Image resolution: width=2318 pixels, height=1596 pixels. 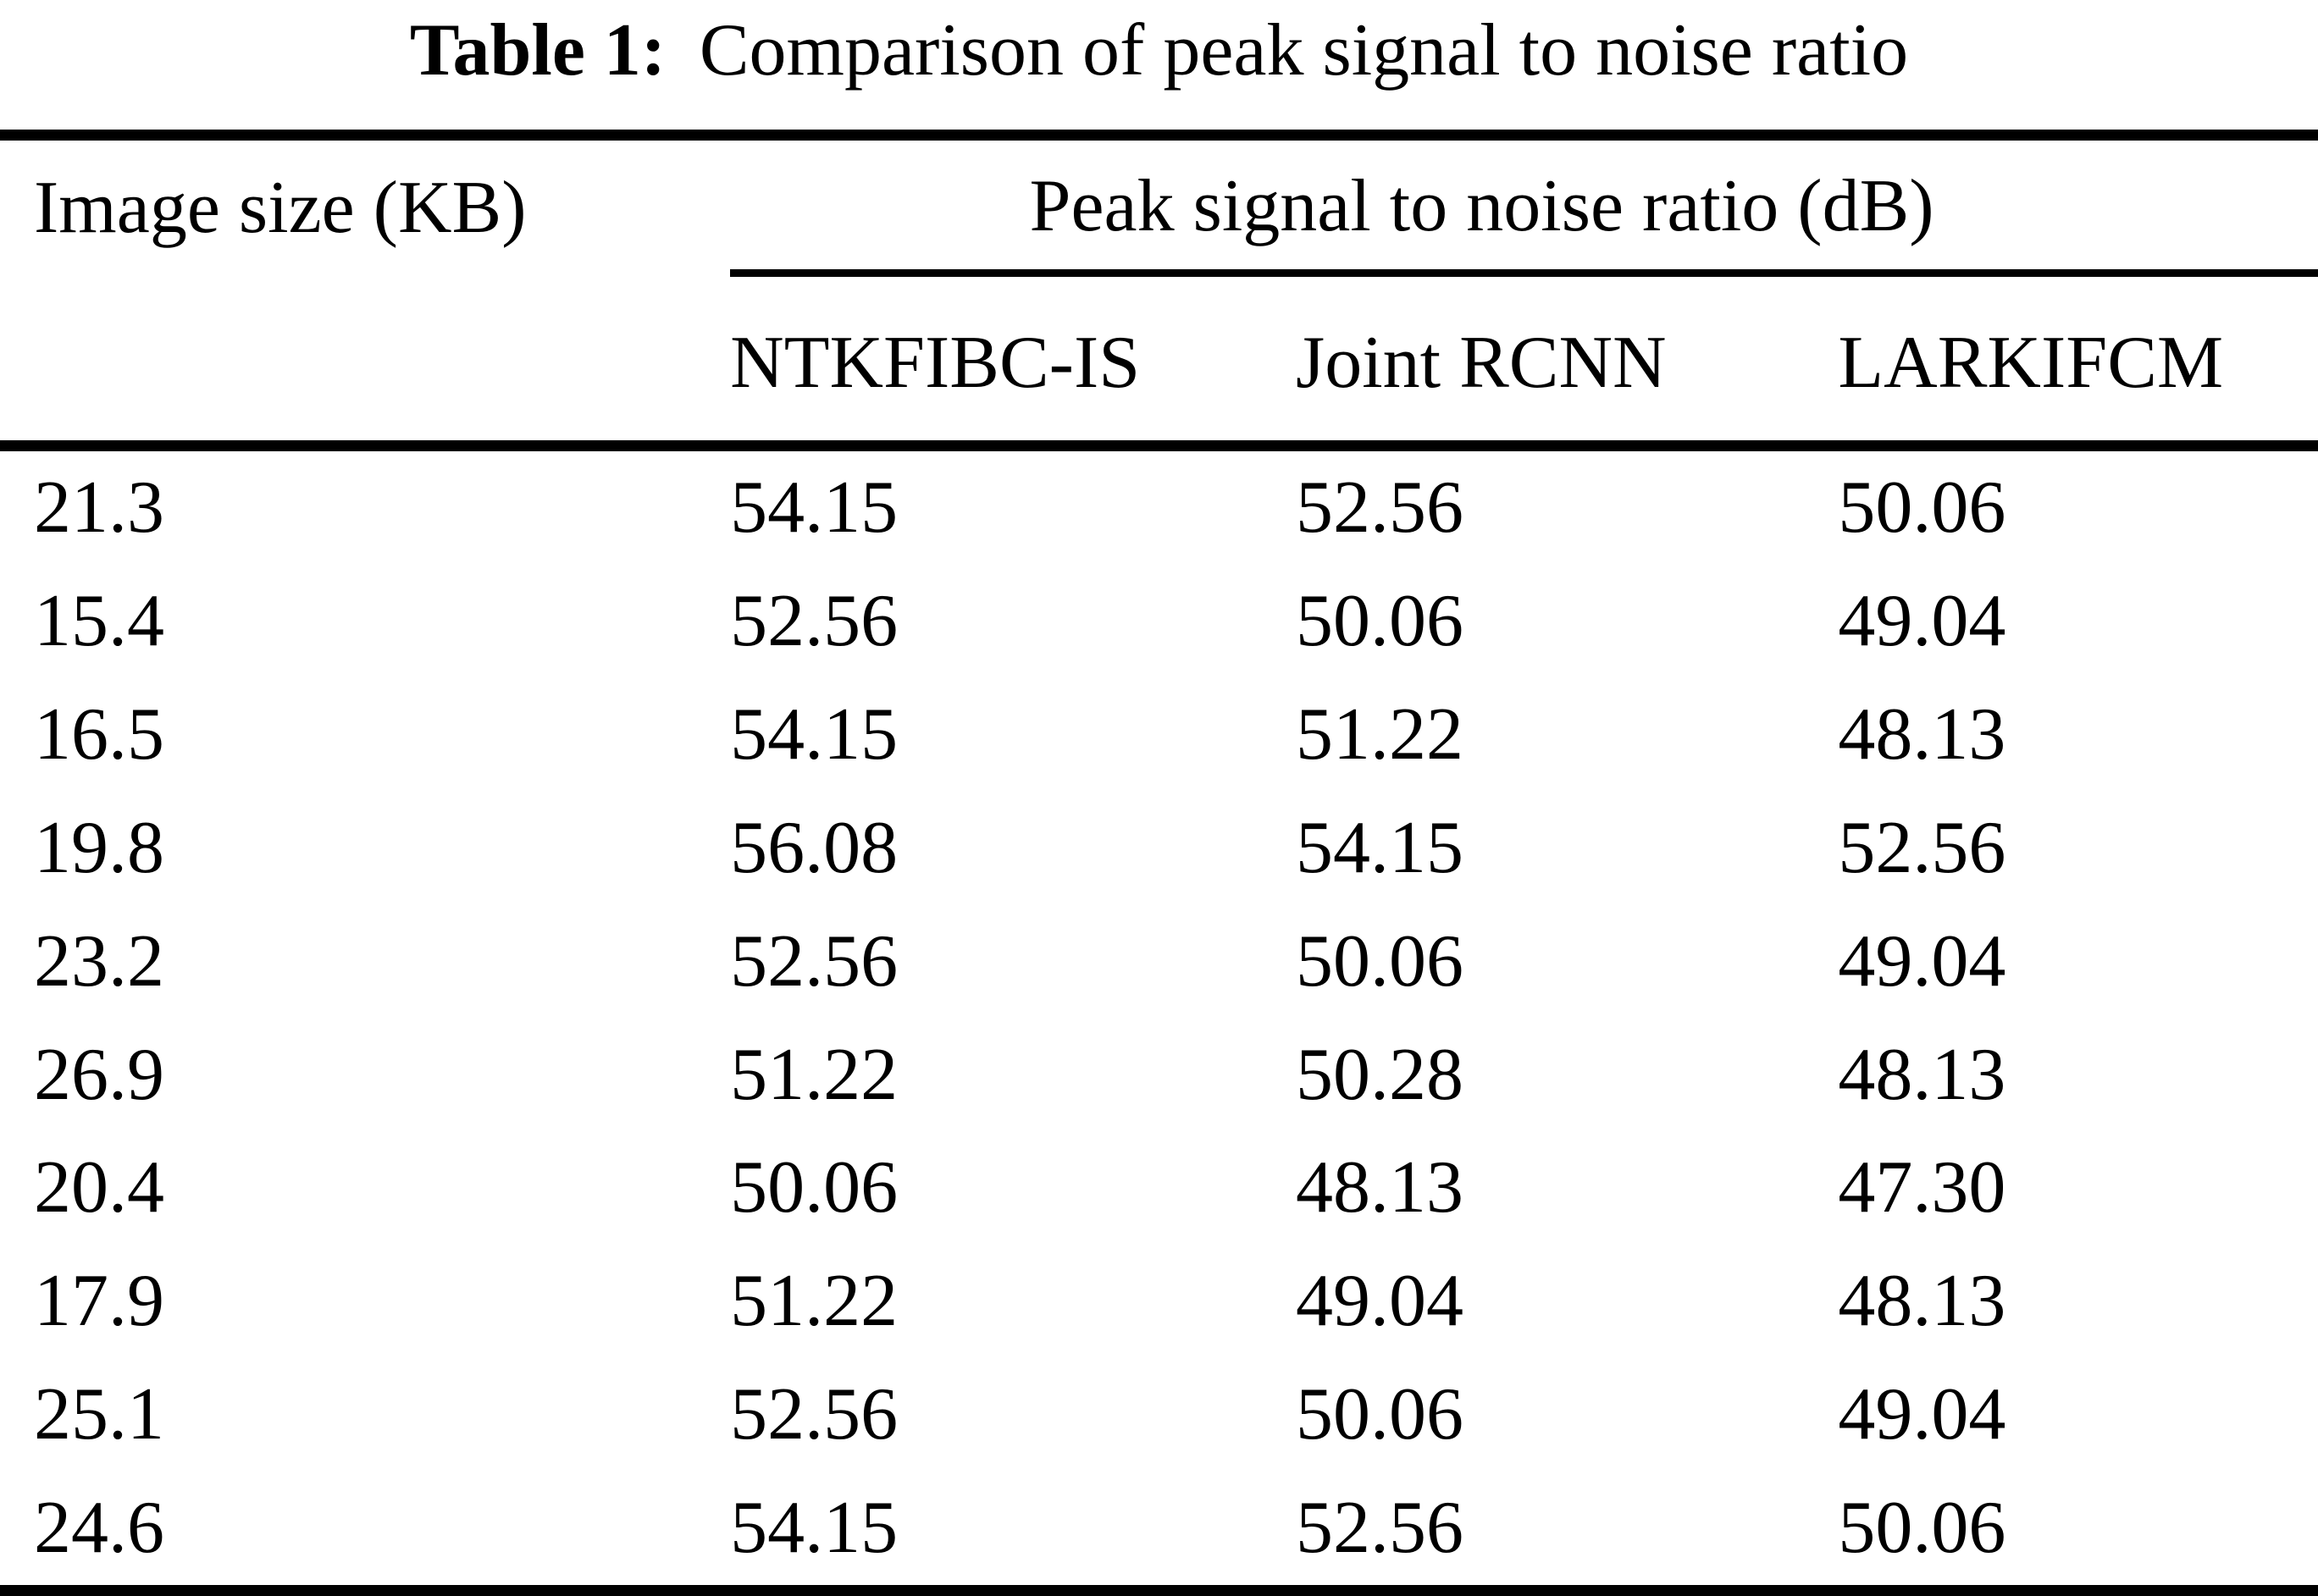 What do you see at coordinates (814, 1187) in the screenshot?
I see `ntkfibc-is-cell: 50.06` at bounding box center [814, 1187].